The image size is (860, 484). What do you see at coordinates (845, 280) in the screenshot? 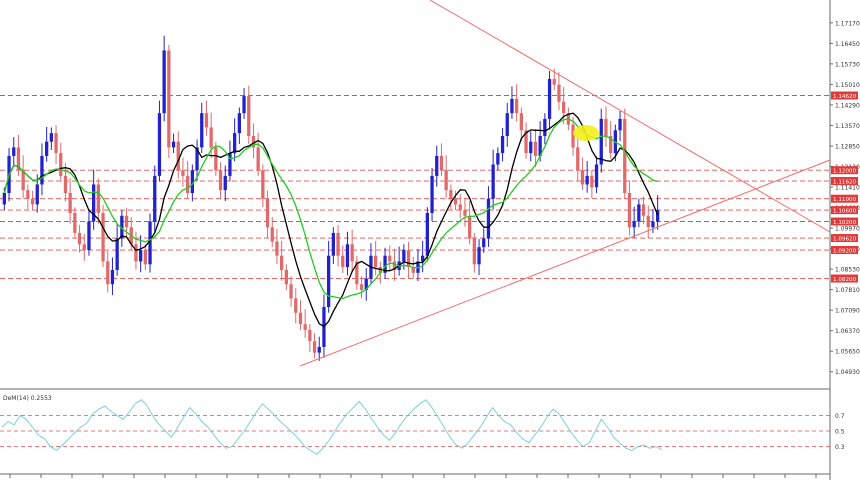
I see `level-label: 1.08200` at bounding box center [845, 280].